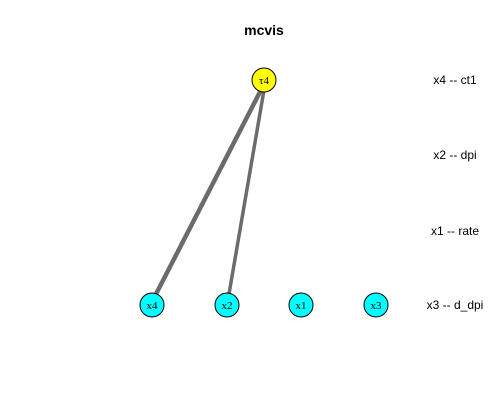  I want to click on node-tau4-circle, so click(264, 80).